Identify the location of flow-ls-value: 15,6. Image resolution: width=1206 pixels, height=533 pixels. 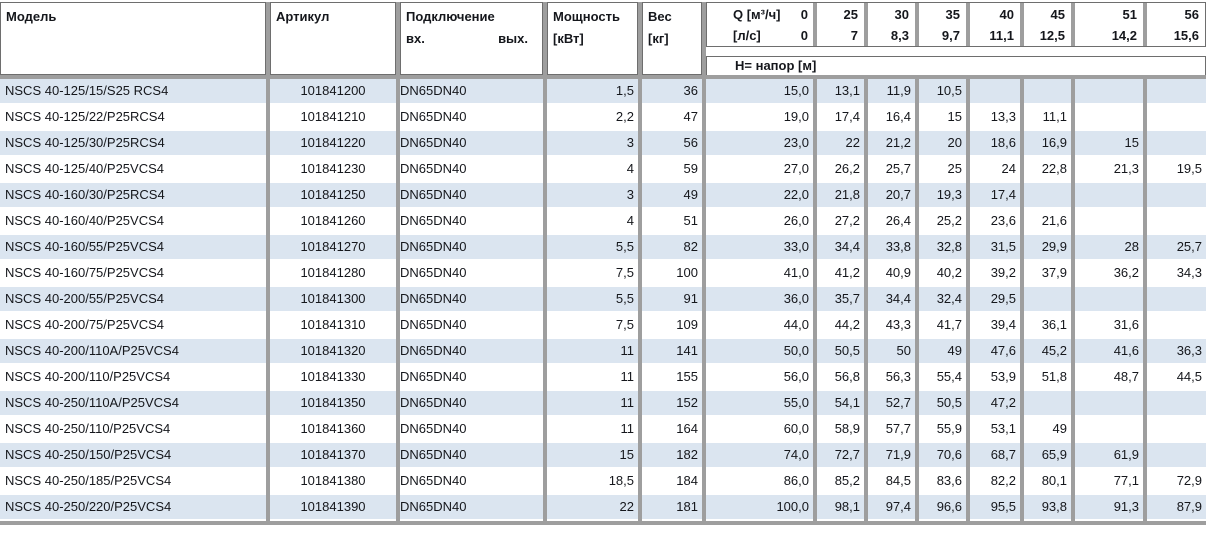
(1186, 35).